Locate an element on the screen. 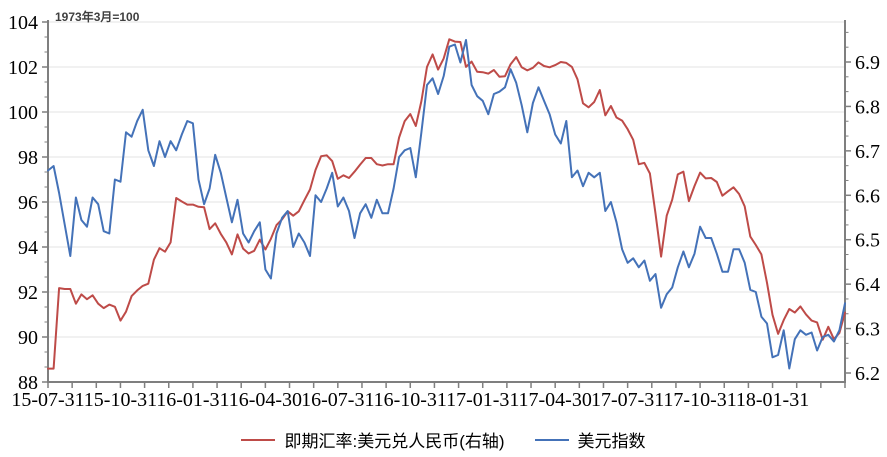 This screenshot has height=457, width=887. right-axis-tick-label: 6.4 is located at coordinates (867, 285).